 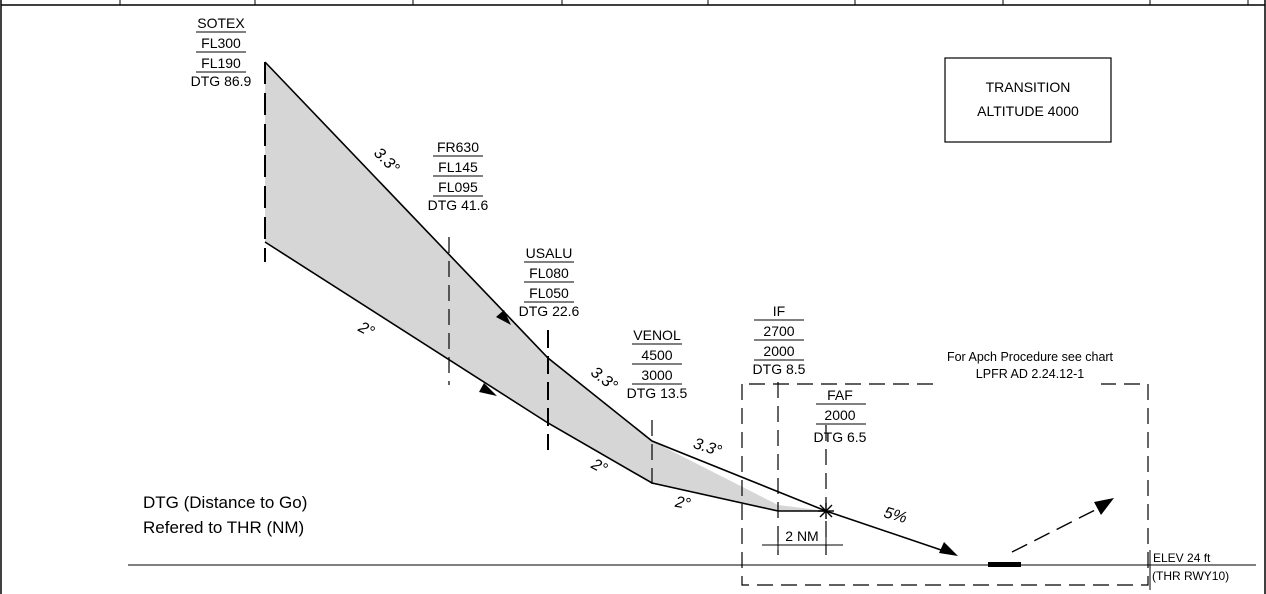 I want to click on threshold-runway: (THR RWY10), so click(x=1190, y=576).